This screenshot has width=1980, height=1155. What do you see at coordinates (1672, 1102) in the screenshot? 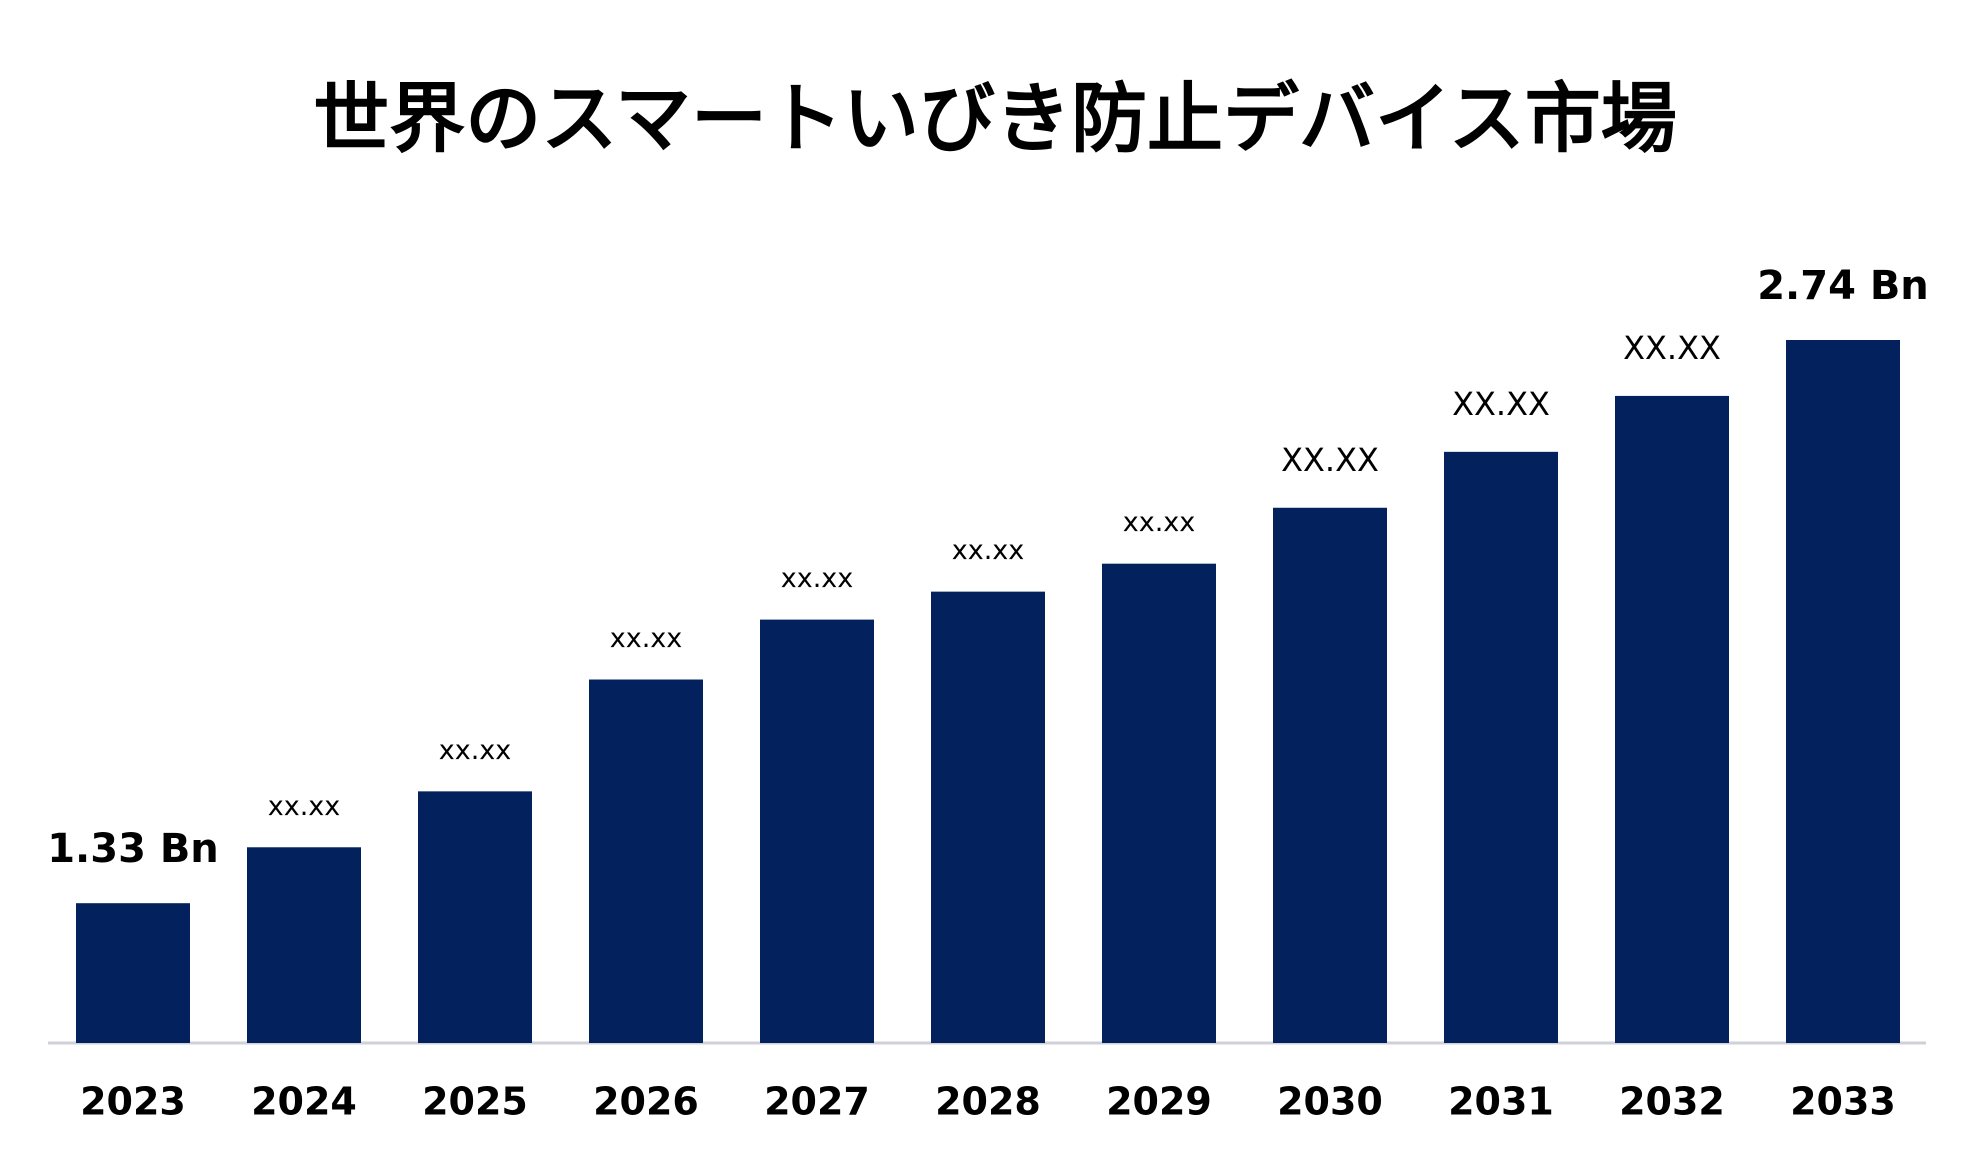
I see `x-tick-label: 2032` at bounding box center [1672, 1102].